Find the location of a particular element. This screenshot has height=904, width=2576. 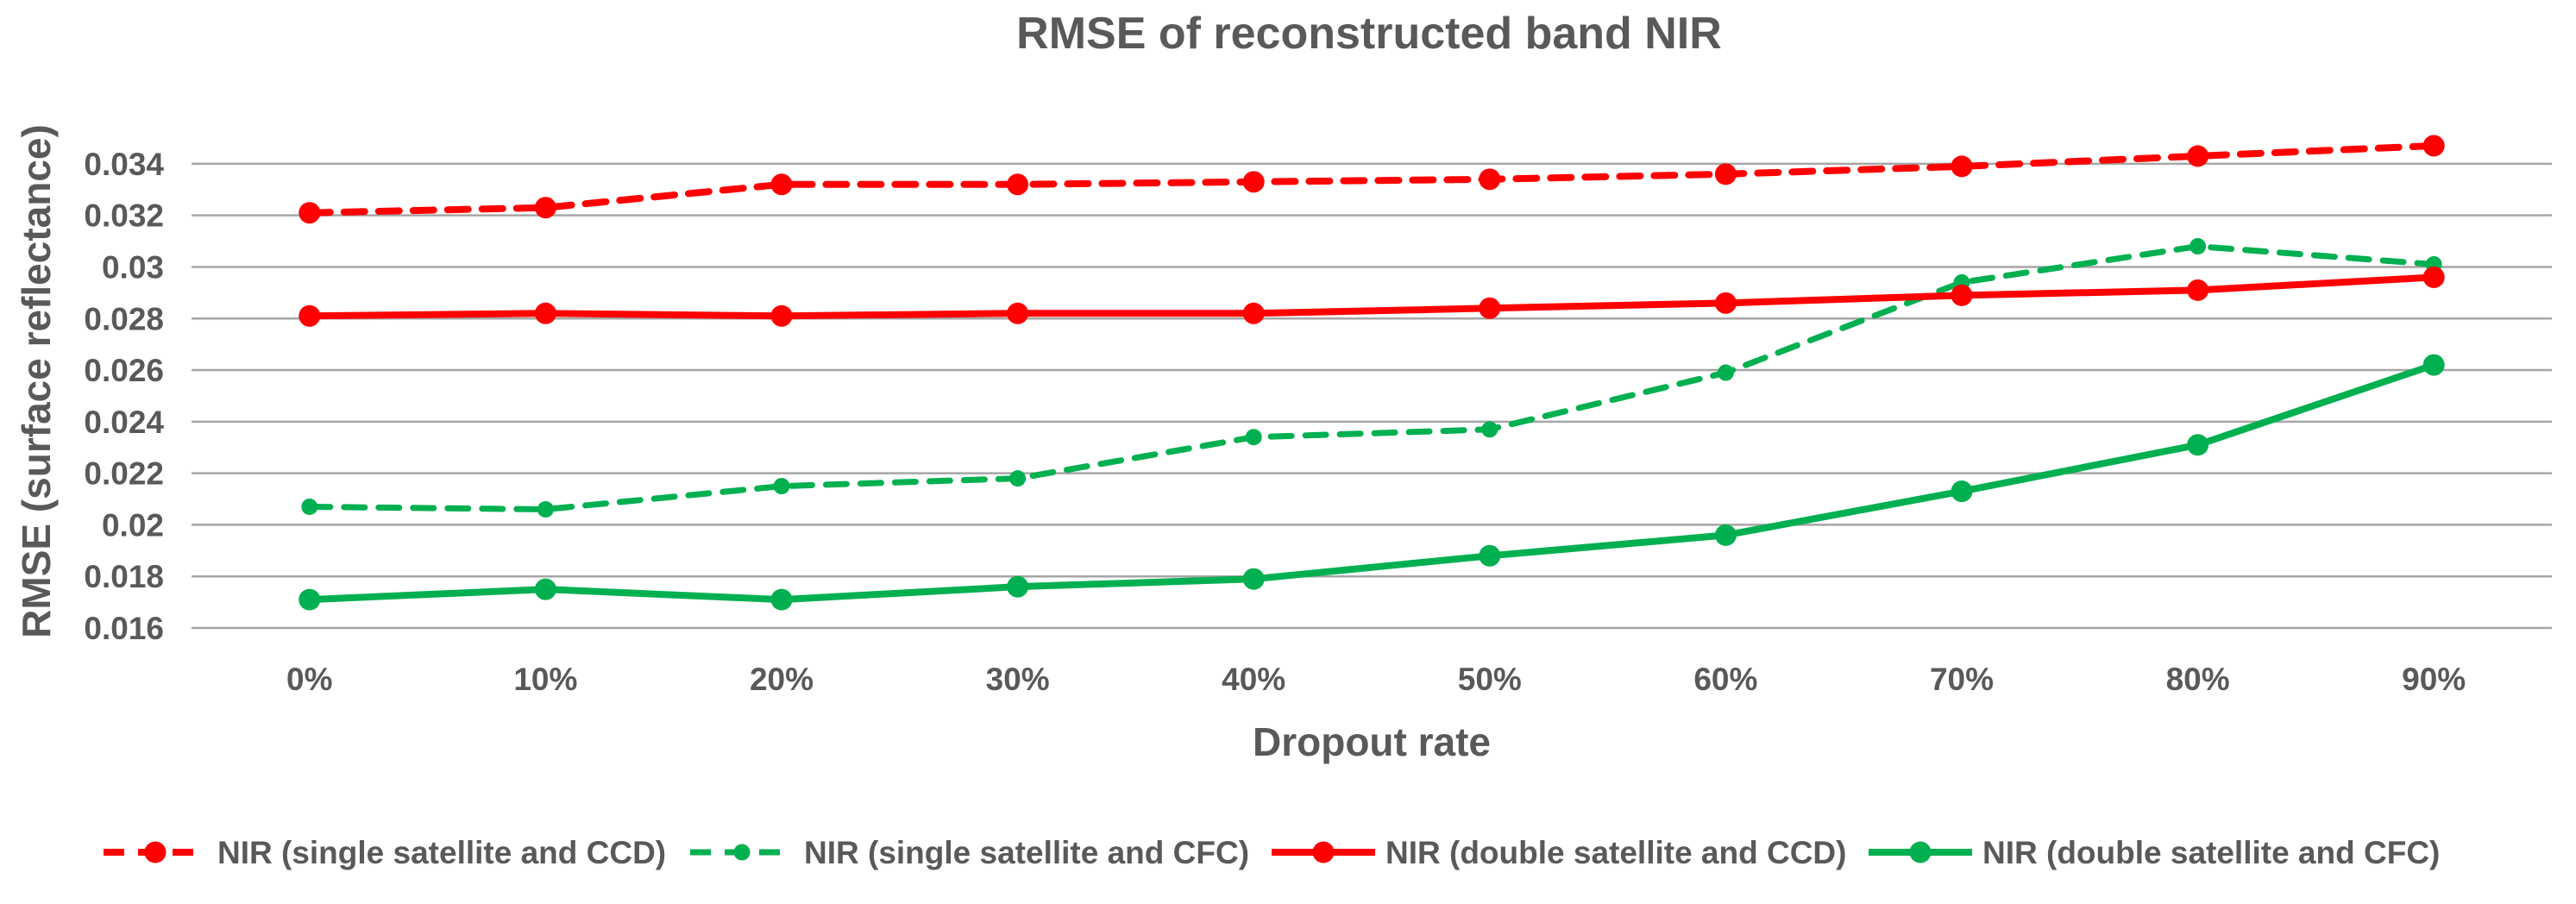

legend-label: NIR (double satellite and CCD) is located at coordinates (1615, 852).